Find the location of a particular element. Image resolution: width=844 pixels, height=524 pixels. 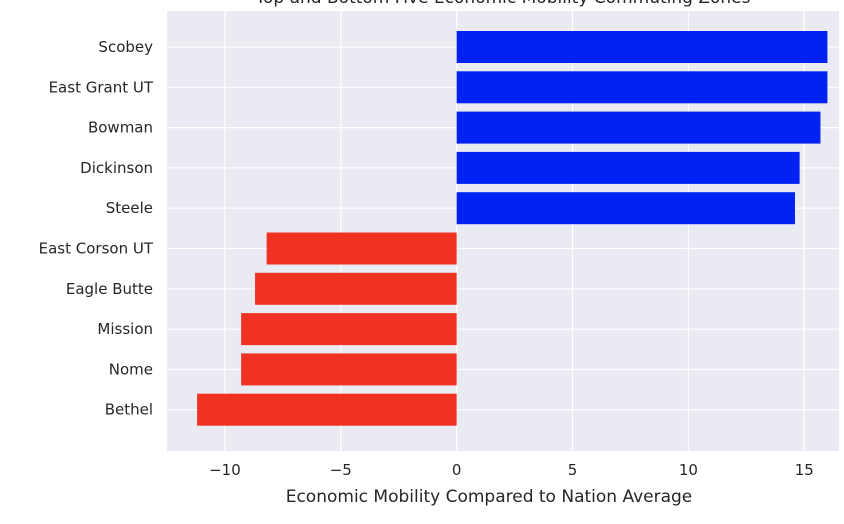

x-tick-label: 10 is located at coordinates (688, 470).